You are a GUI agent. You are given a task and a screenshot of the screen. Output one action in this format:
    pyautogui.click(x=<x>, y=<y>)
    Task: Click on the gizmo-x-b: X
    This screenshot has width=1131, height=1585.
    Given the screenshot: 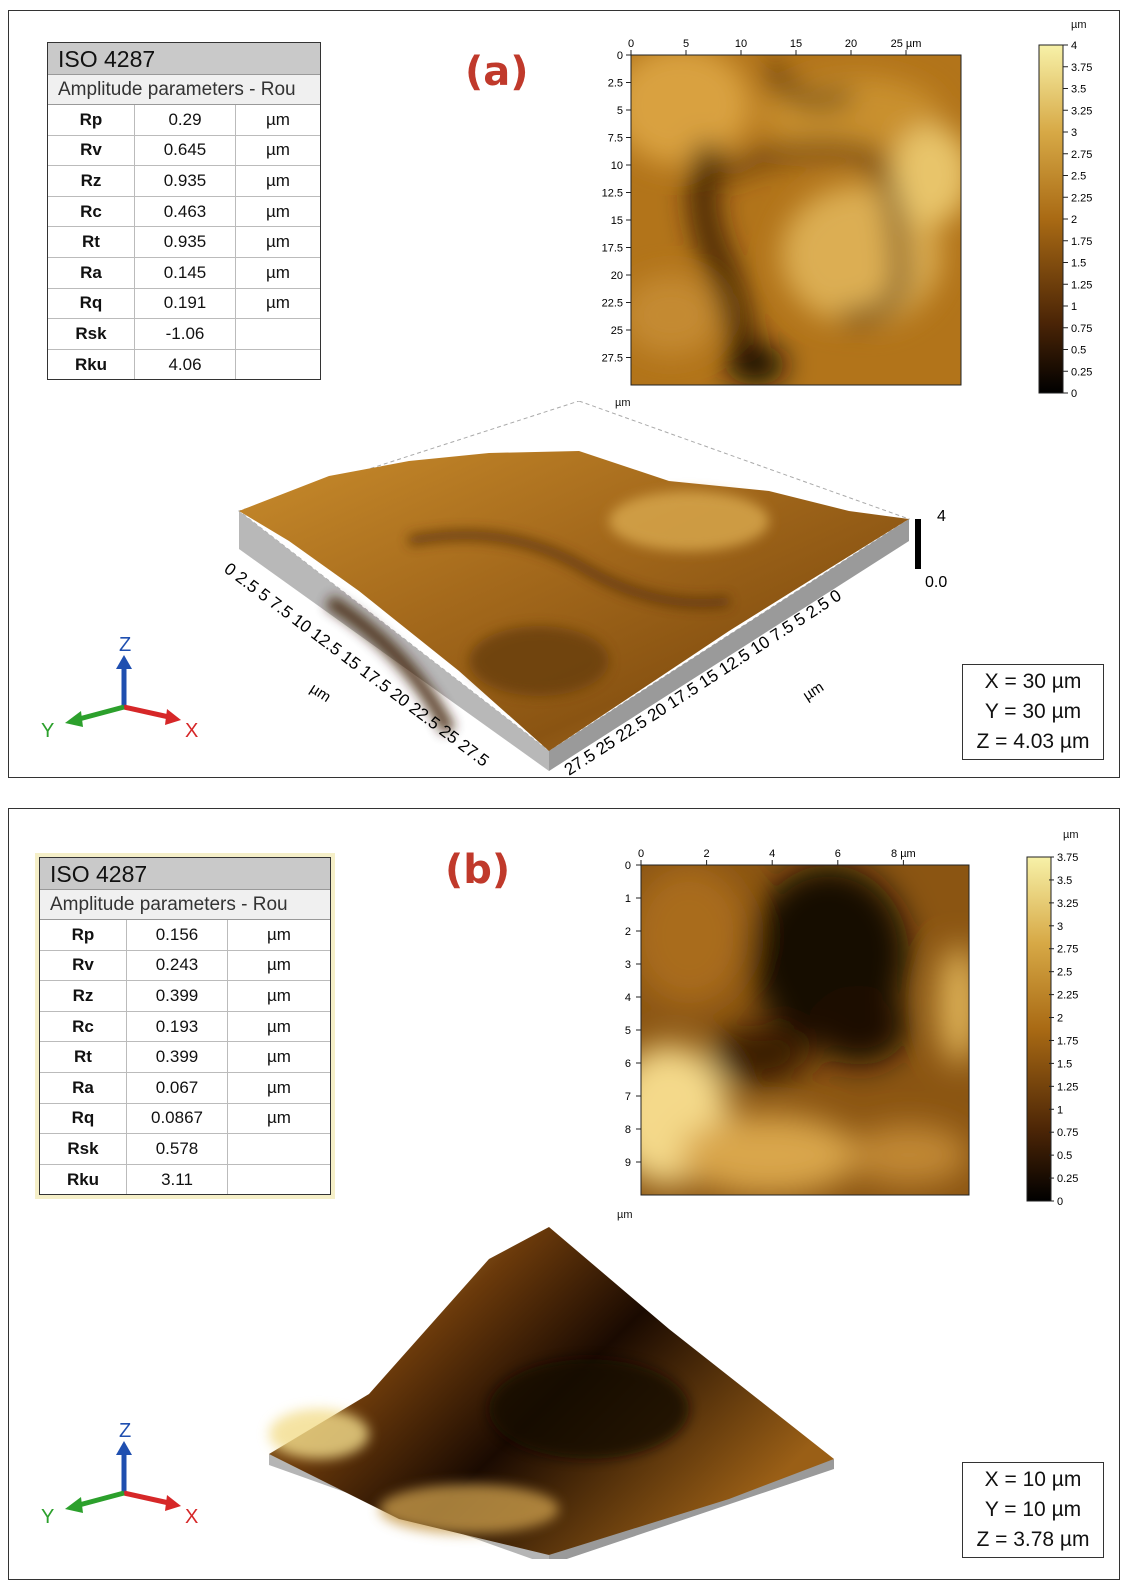 What is the action you would take?
    pyautogui.click(x=191, y=1517)
    